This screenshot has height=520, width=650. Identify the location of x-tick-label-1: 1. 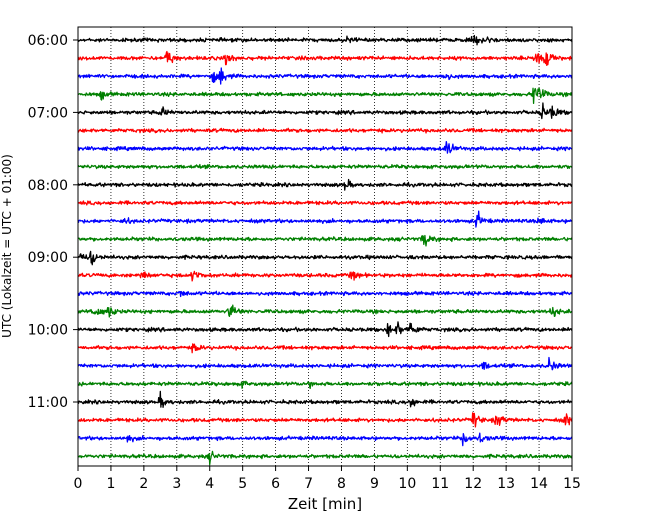
(110, 484).